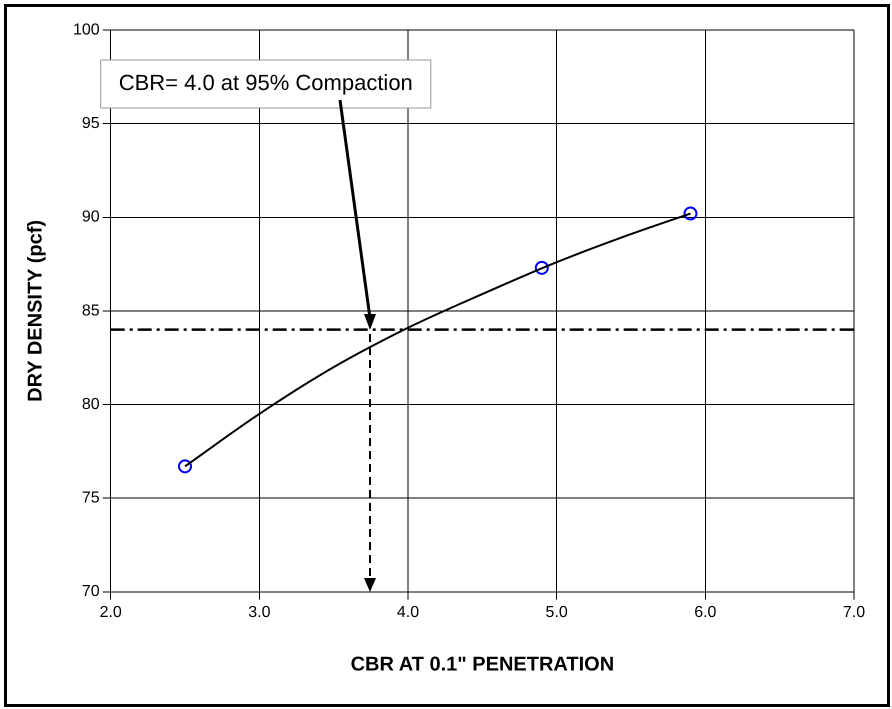 This screenshot has height=709, width=892. Describe the element at coordinates (91, 217) in the screenshot. I see `y-tick-label: 90` at that location.